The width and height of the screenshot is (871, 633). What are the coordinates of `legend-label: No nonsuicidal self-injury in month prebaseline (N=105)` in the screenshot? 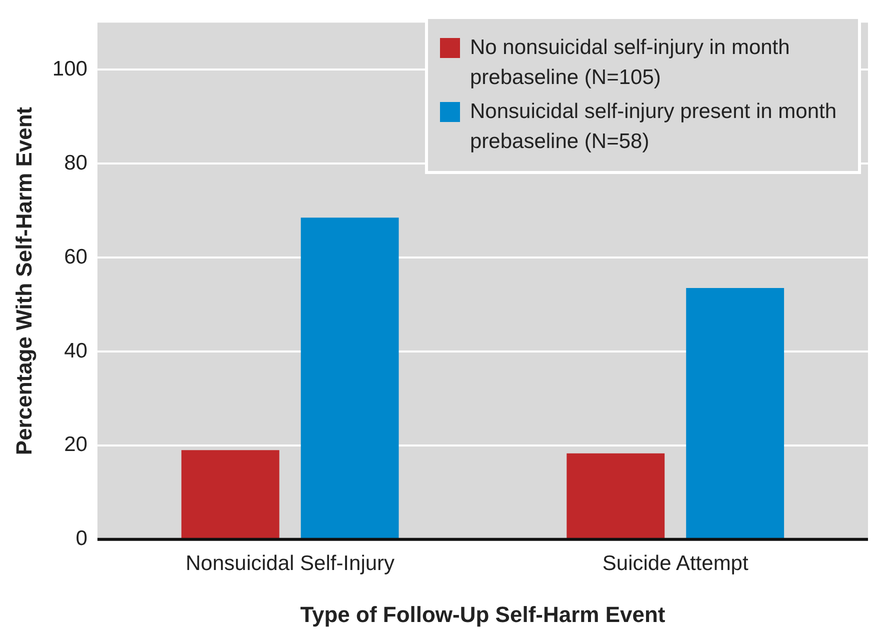 It's located at (630, 63).